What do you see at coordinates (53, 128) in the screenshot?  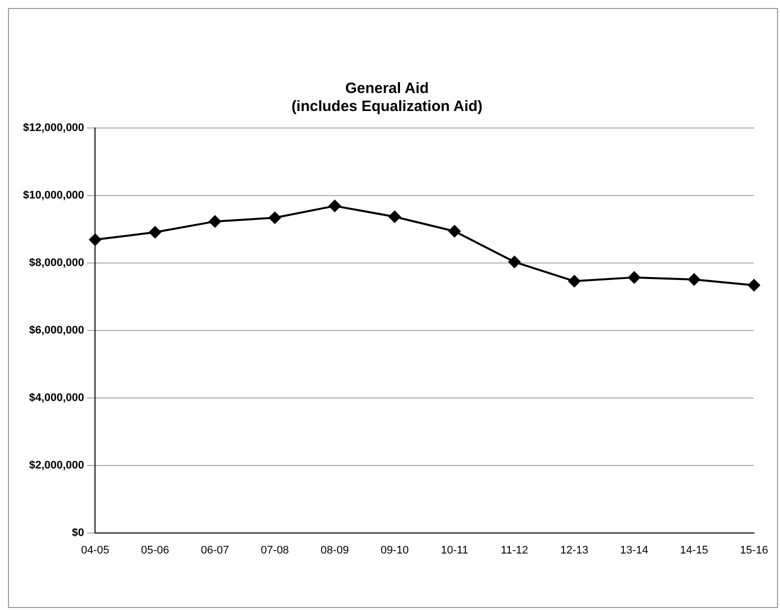 I see `y-tick-label: $12,000,000` at bounding box center [53, 128].